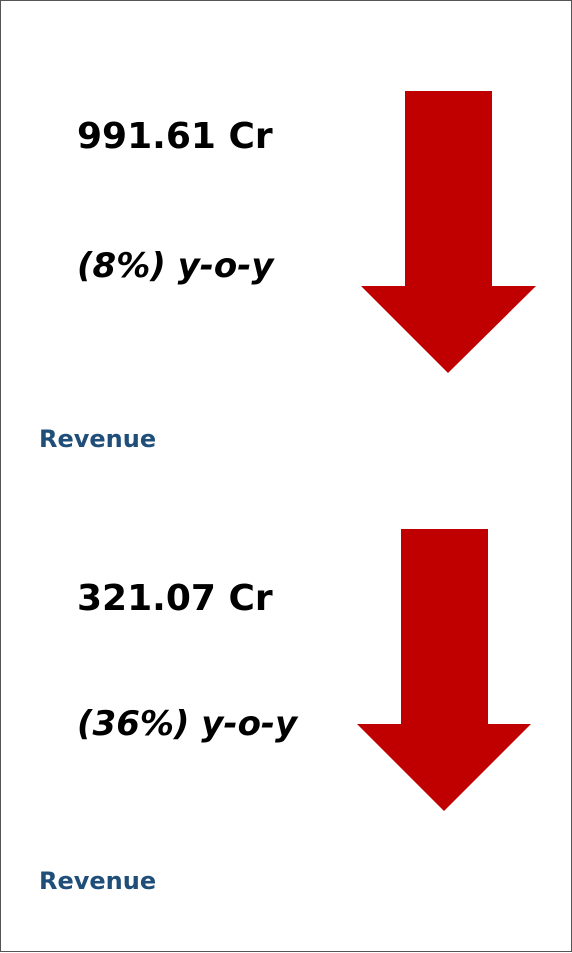 This screenshot has width=572, height=953. Describe the element at coordinates (175, 136) in the screenshot. I see `metric-value: 991.61 Cr` at that location.